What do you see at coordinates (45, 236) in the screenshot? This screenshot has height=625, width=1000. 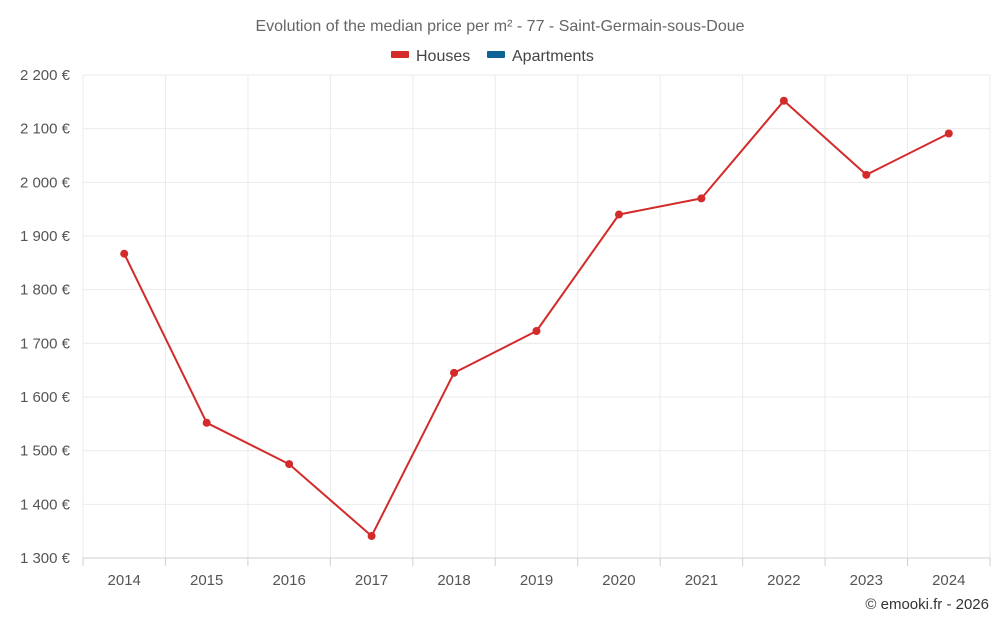 I see `y-tick-label: 1 900 €` at bounding box center [45, 236].